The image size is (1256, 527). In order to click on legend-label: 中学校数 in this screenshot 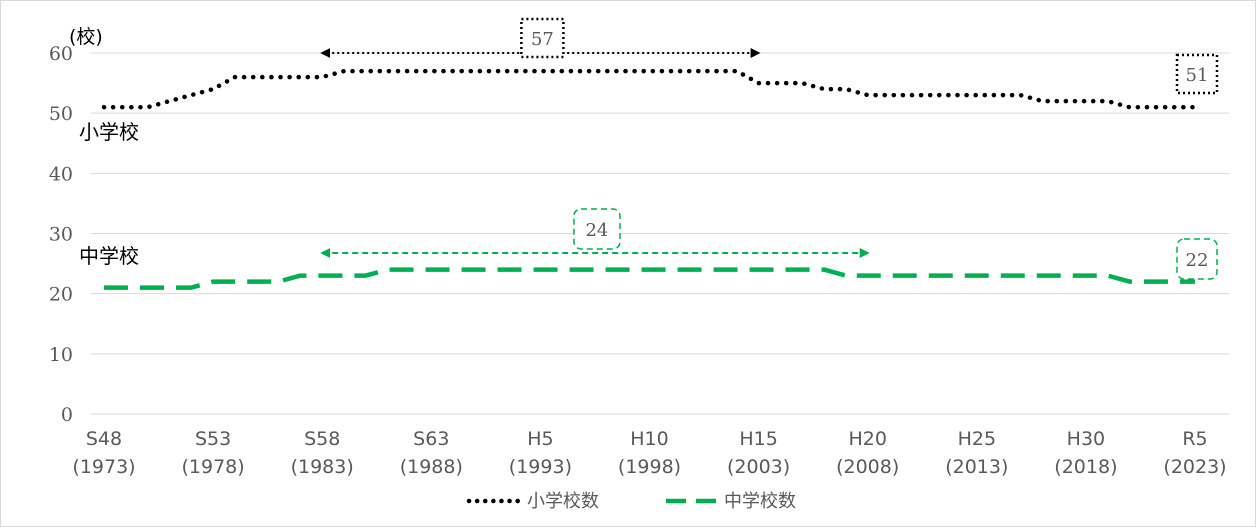, I will do `click(760, 501)`.